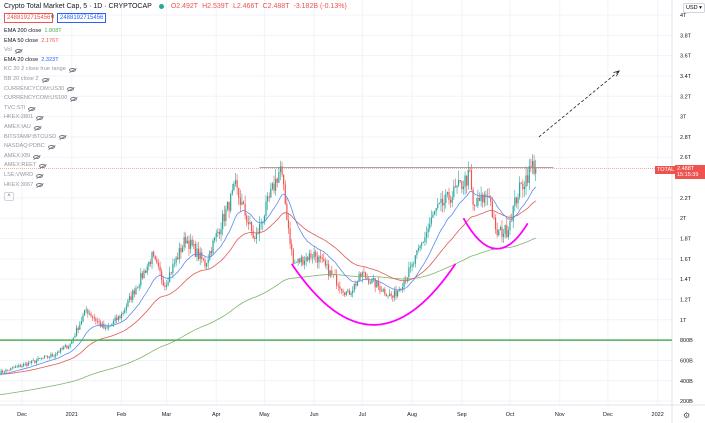 This screenshot has width=705, height=423. Describe the element at coordinates (373, 294) in the screenshot. I see `rounding-bottom-arc` at that location.